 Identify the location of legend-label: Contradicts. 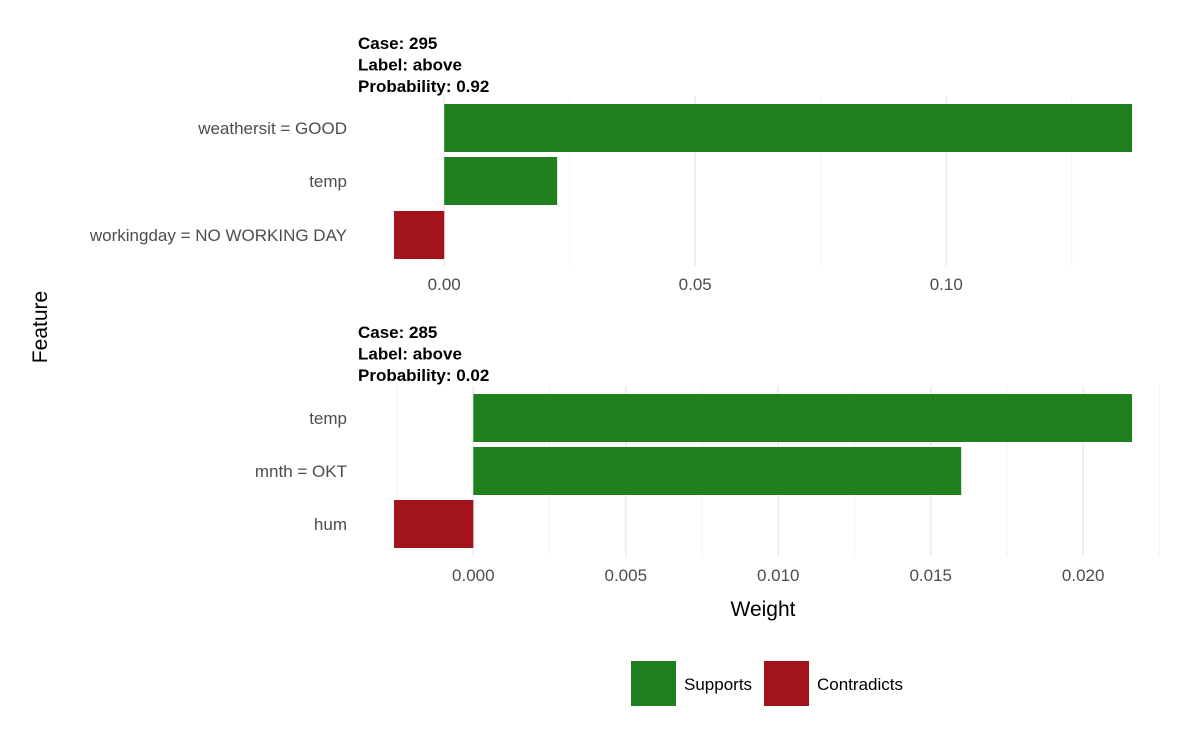
(860, 684).